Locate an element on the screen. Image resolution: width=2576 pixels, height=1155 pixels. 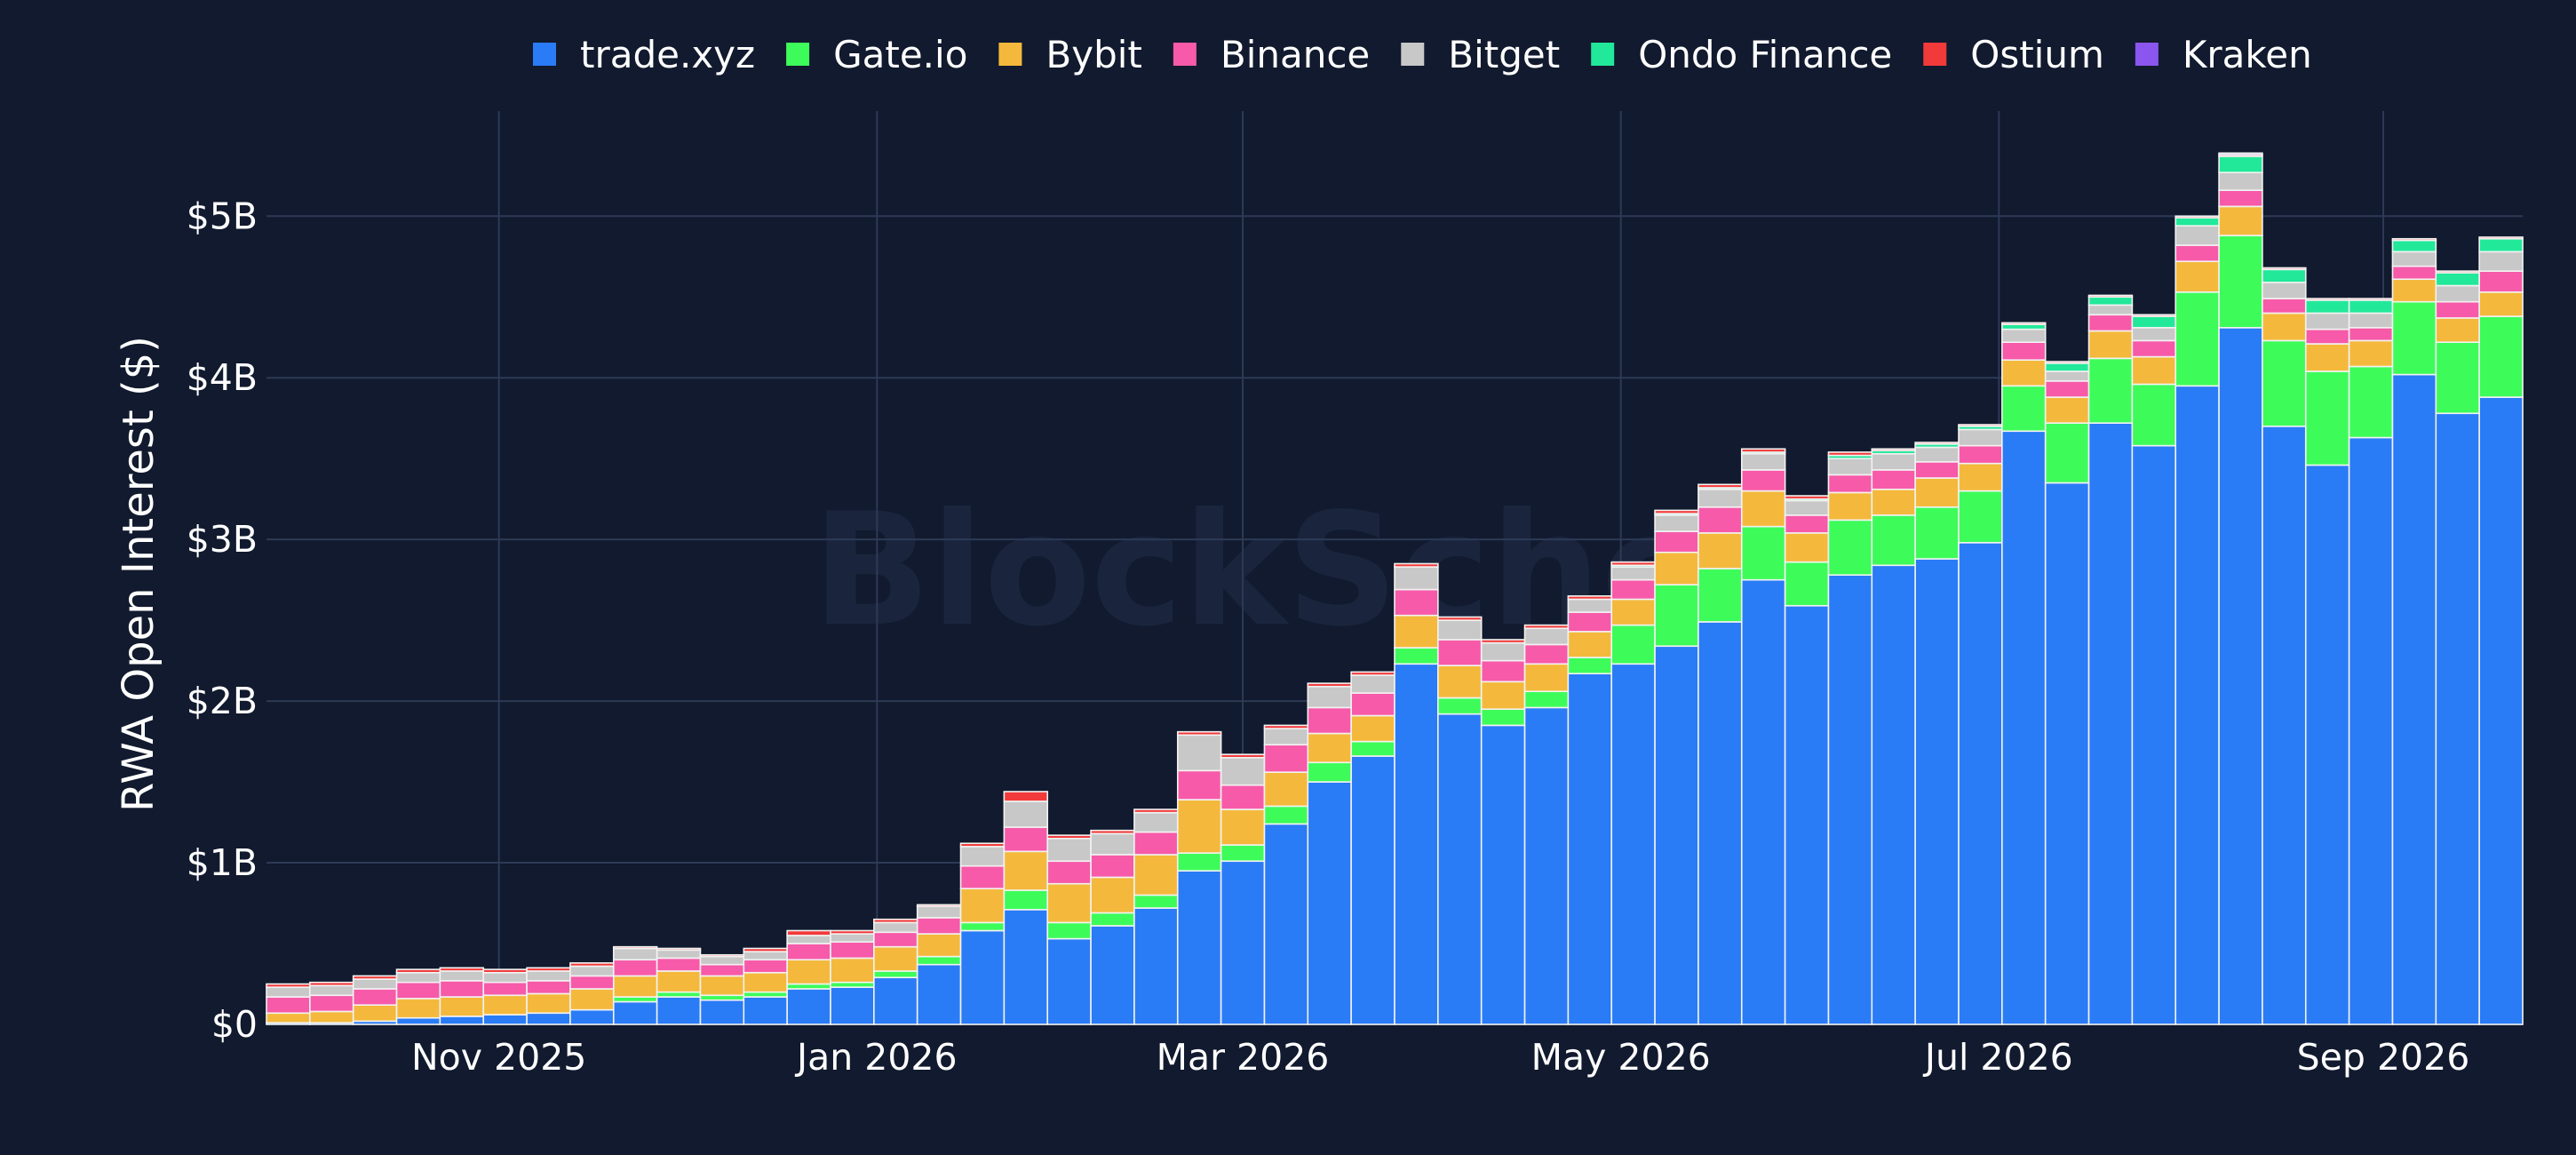
legend-item: trade.xyz is located at coordinates (644, 54).